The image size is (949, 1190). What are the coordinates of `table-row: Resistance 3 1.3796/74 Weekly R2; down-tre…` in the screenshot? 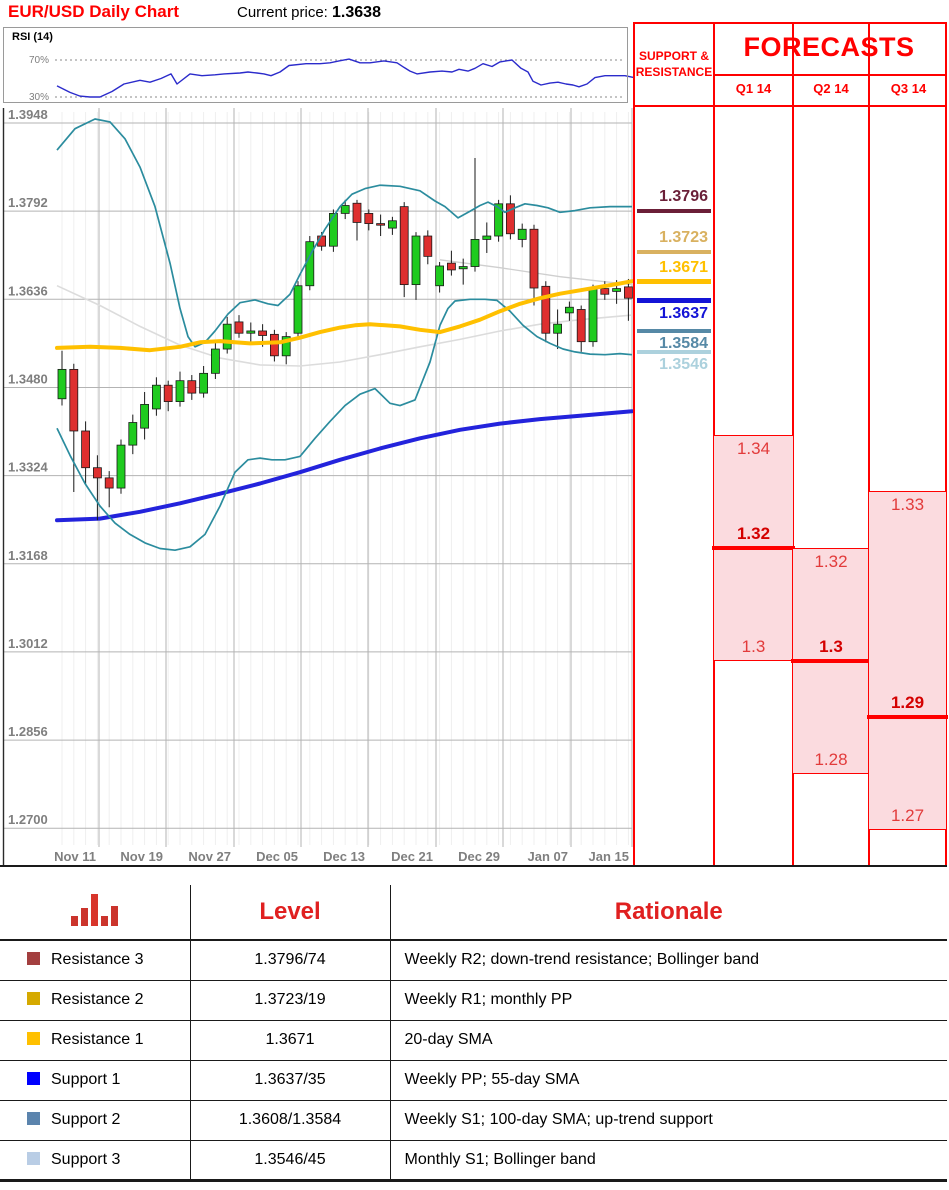 It's located at (473, 960).